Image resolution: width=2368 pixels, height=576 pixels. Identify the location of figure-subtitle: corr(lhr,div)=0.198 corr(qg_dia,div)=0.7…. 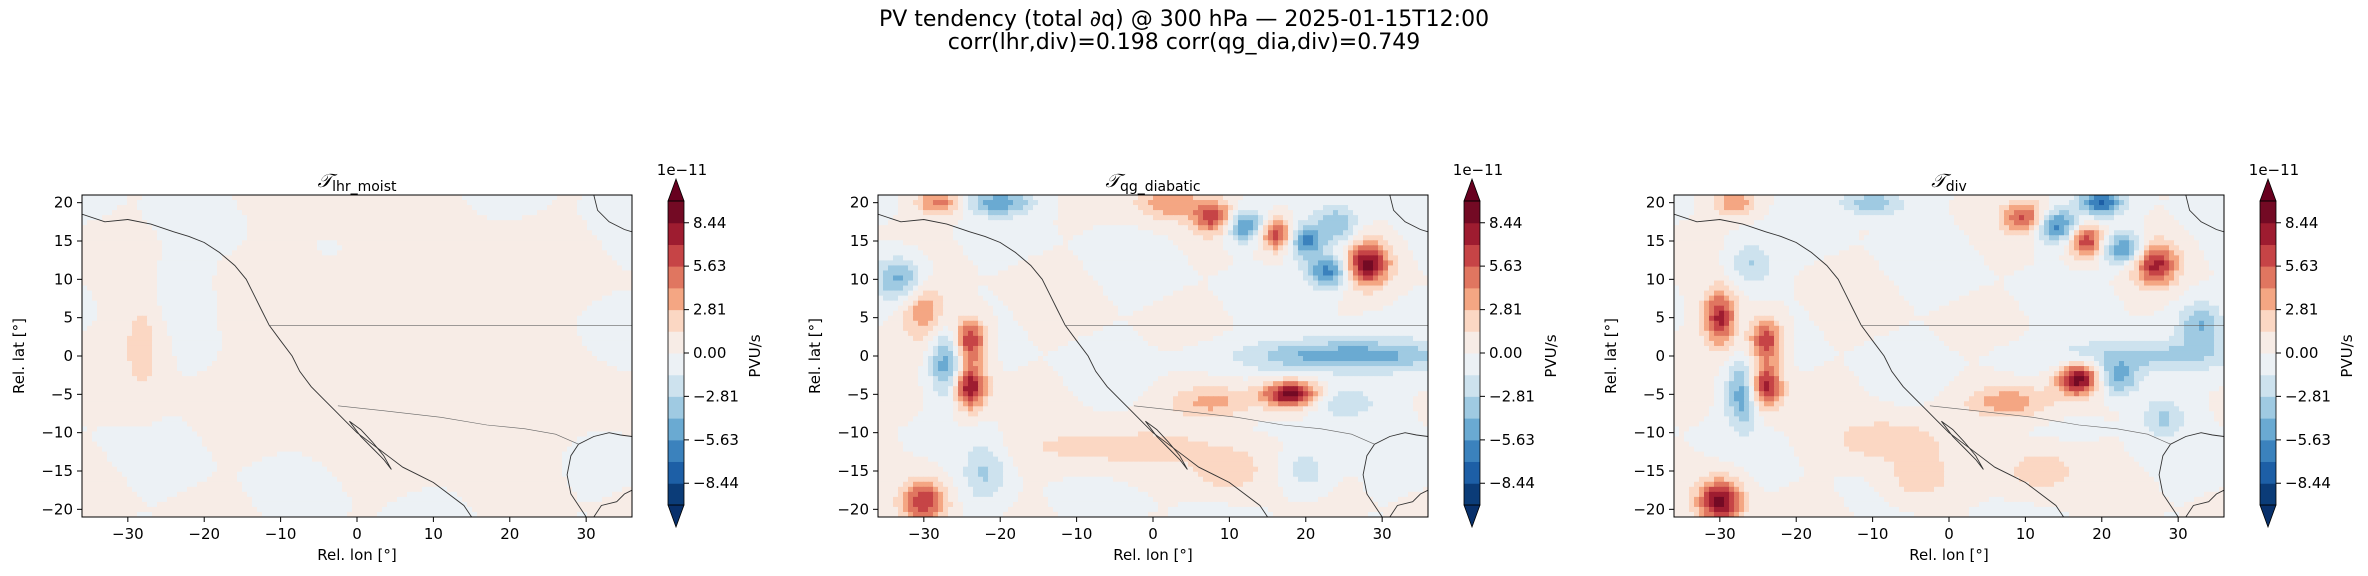
(1184, 43).